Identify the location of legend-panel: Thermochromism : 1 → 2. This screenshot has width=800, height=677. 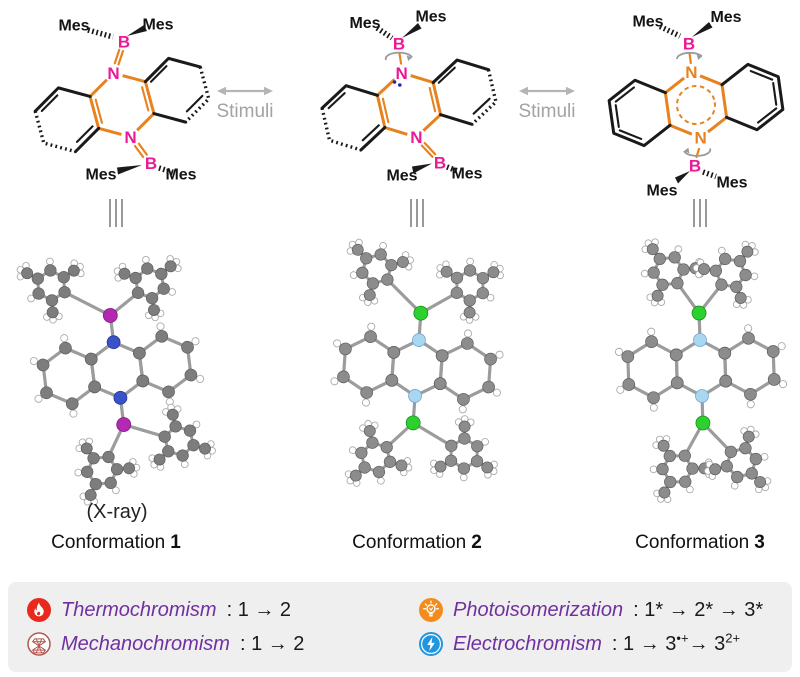
(400, 627).